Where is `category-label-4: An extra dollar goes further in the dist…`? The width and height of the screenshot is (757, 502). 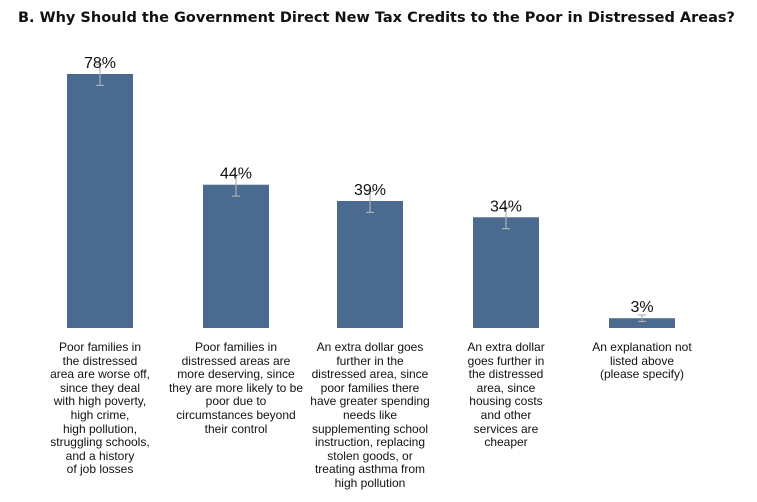 category-label-4: An extra dollar goes further in the dist… is located at coordinates (506, 395).